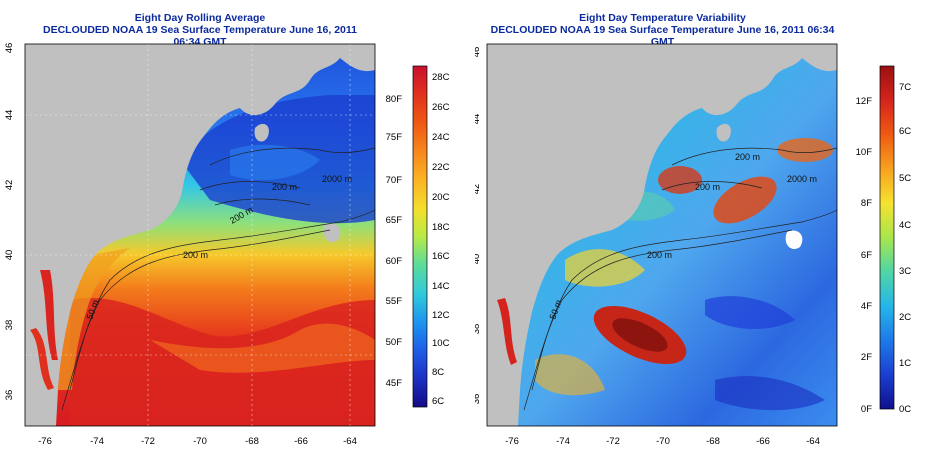 The height and width of the screenshot is (475, 950). Describe the element at coordinates (284, 187) in the screenshot. I see `contour-label-200m-c: 200 m` at that location.